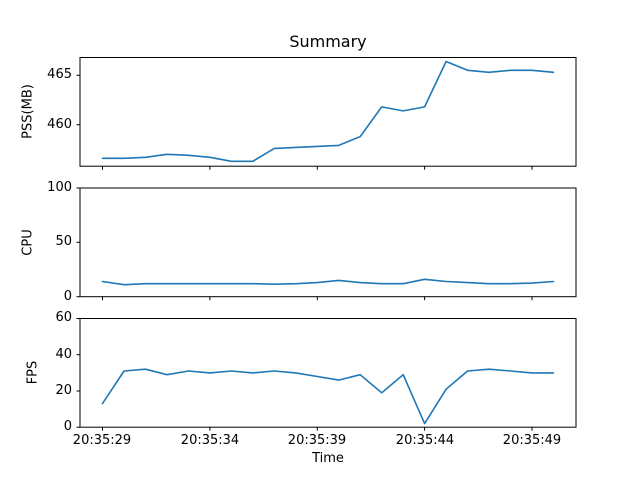  What do you see at coordinates (328, 458) in the screenshot?
I see `x-axis-label: Time` at bounding box center [328, 458].